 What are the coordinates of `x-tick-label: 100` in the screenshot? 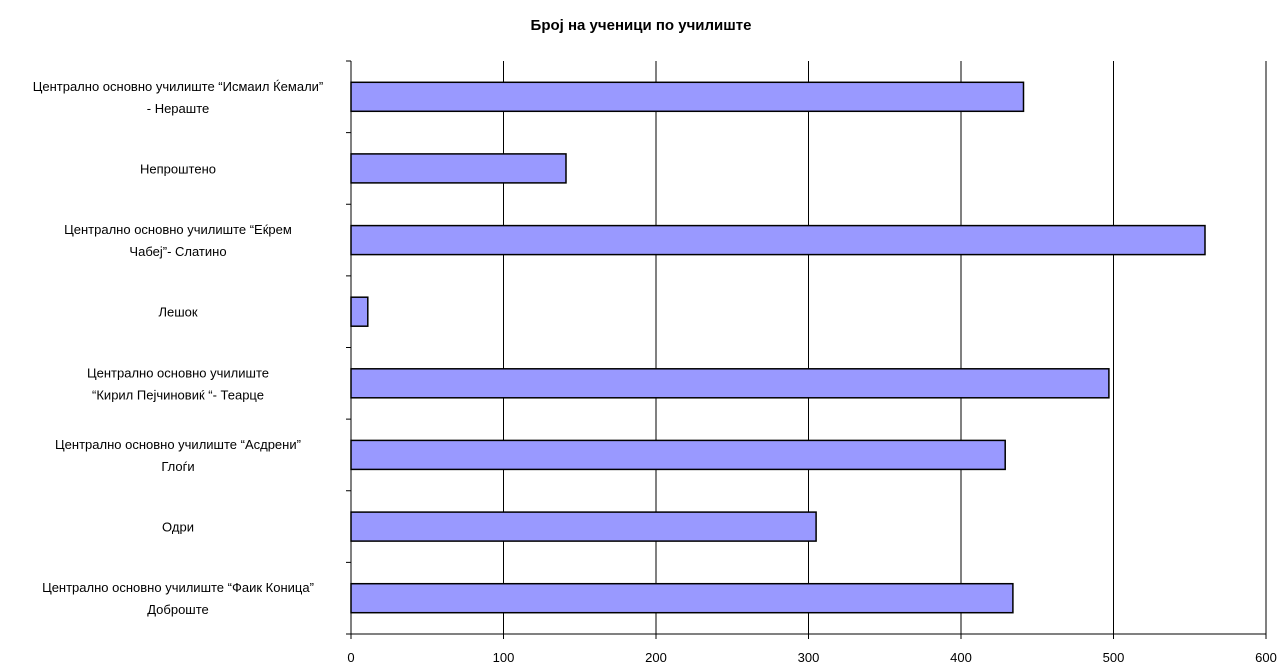 It's located at (504, 657).